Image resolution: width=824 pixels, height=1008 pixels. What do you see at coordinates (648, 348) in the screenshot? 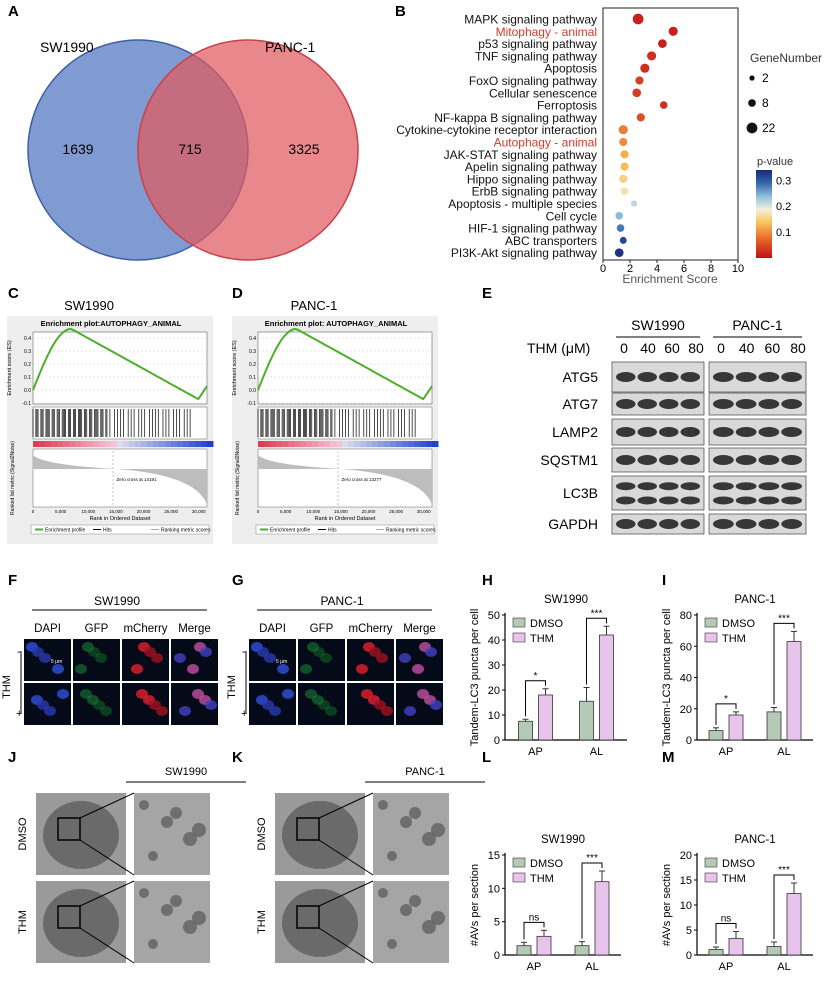
I see `wb-dose-label: 40` at bounding box center [648, 348].